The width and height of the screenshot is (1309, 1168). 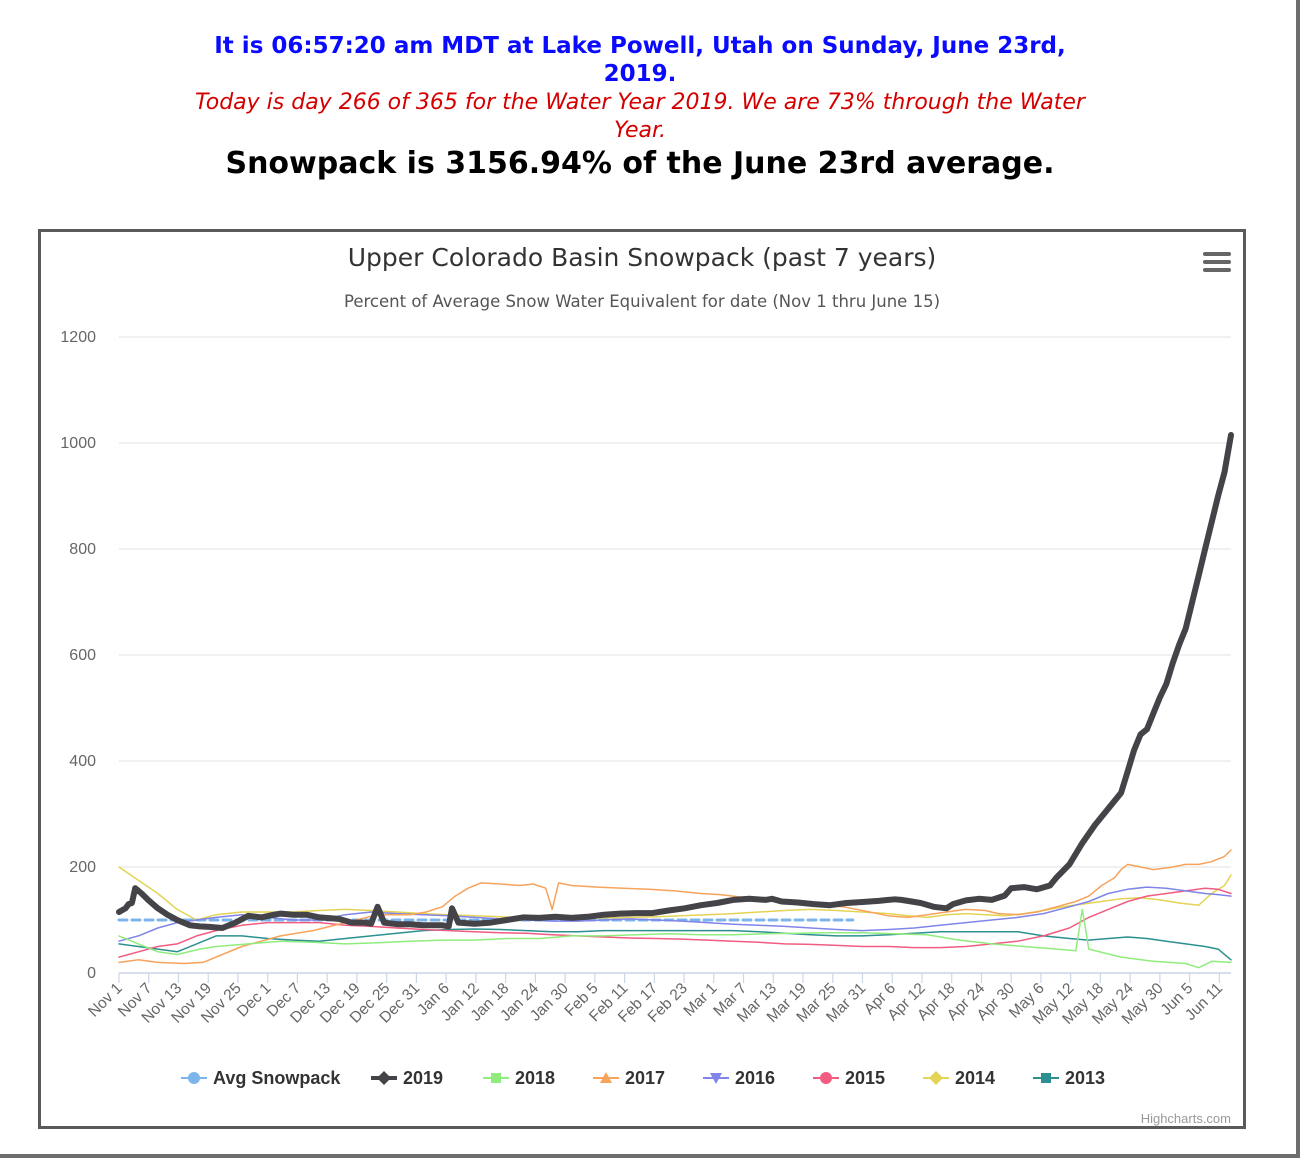 I want to click on legend-item-2014: 2014, so click(x=959, y=1078).